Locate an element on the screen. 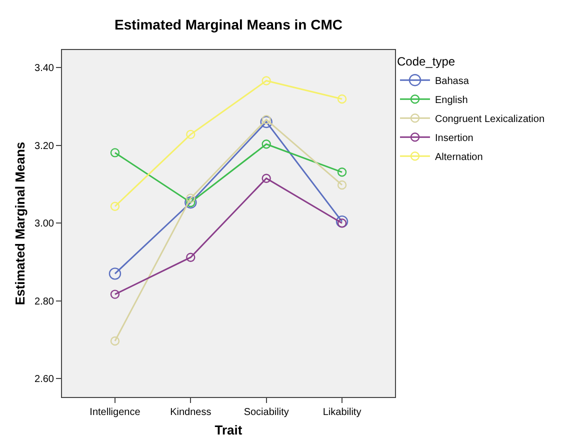 The height and width of the screenshot is (447, 562). y-tick-label: 2.80 is located at coordinates (44, 302).